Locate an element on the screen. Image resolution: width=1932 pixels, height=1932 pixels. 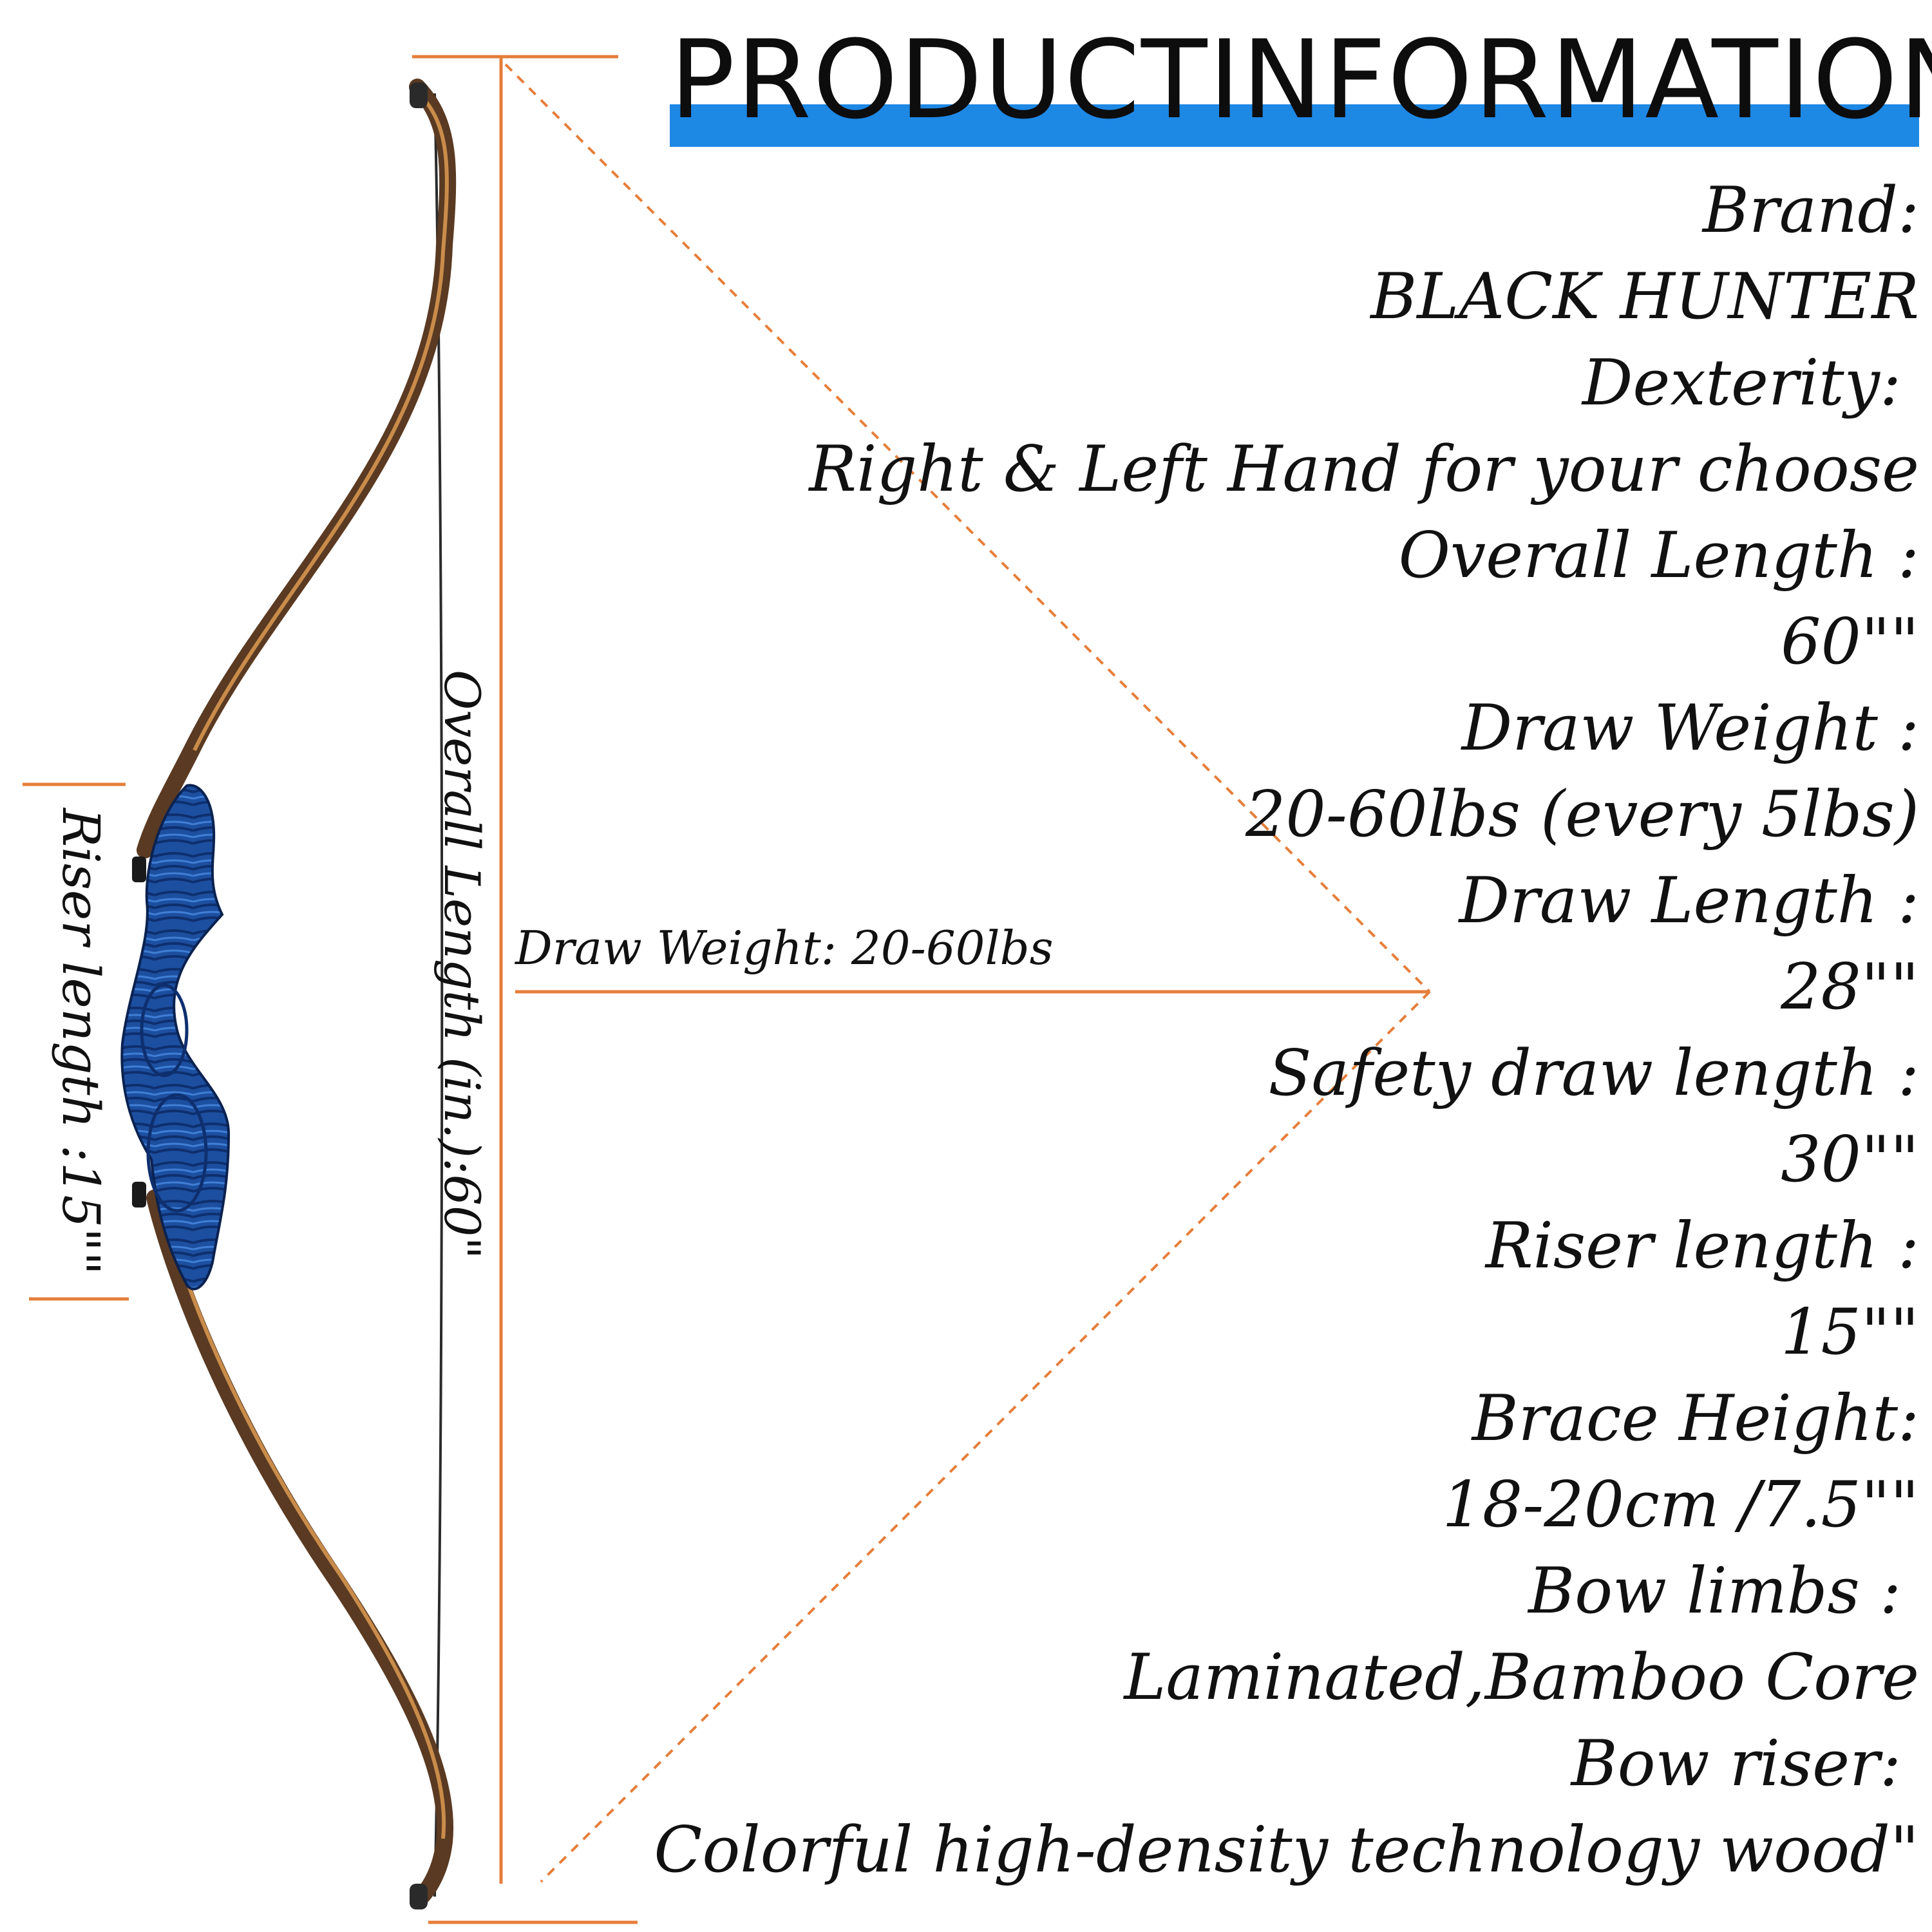
spec-draw-length-label: Draw Length : is located at coordinates (1689, 901).